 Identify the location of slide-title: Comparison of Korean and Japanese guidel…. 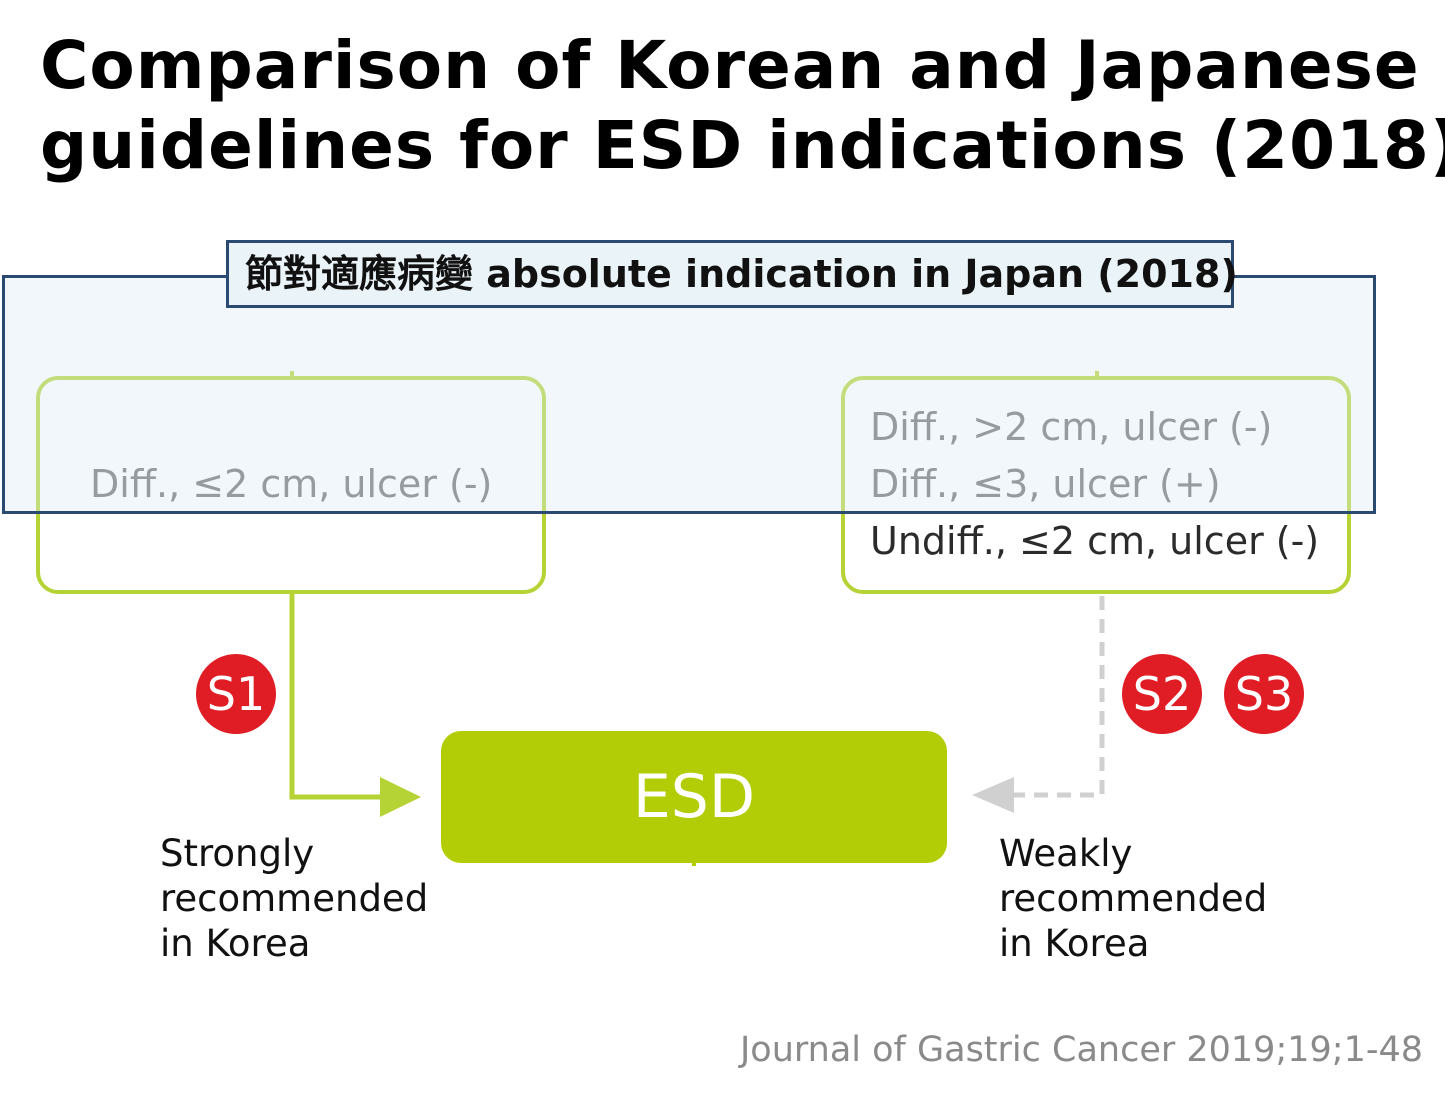
(742, 106).